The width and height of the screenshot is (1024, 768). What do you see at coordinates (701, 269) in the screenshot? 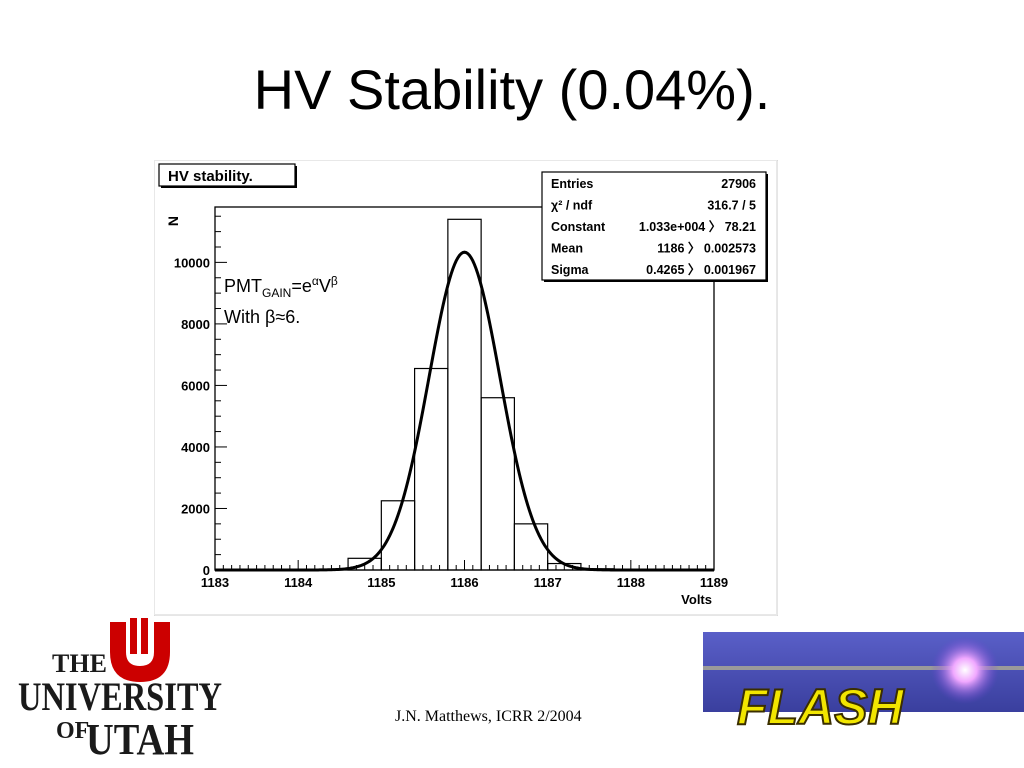
I see `stats-value: 0.4265 〉 0.001967` at bounding box center [701, 269].